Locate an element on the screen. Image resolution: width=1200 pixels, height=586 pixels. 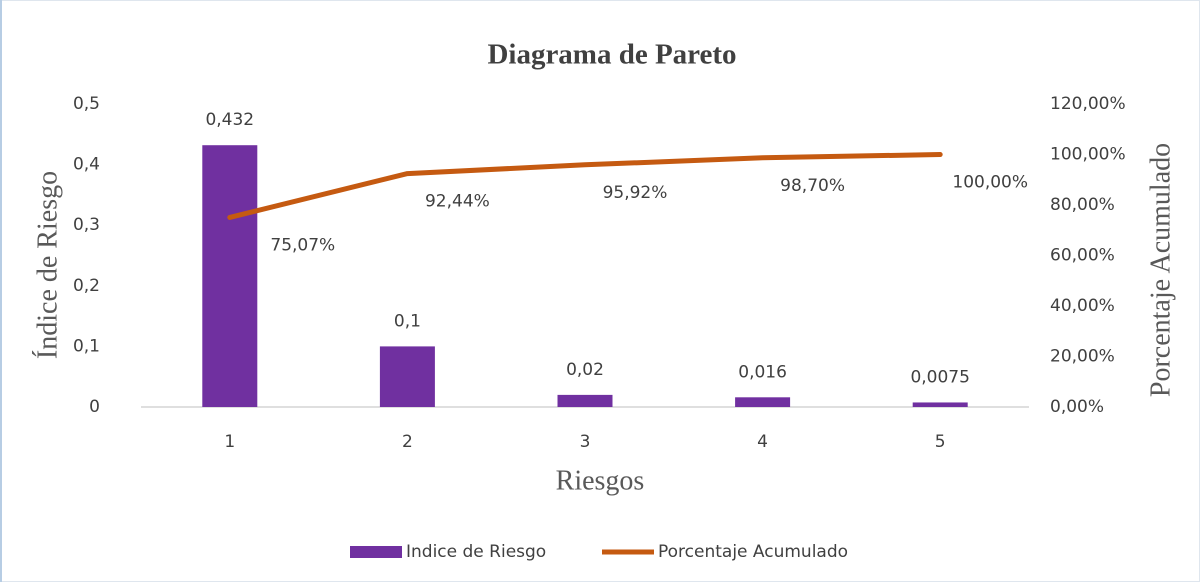
y2-tick-label: 60,00% is located at coordinates (1082, 256).